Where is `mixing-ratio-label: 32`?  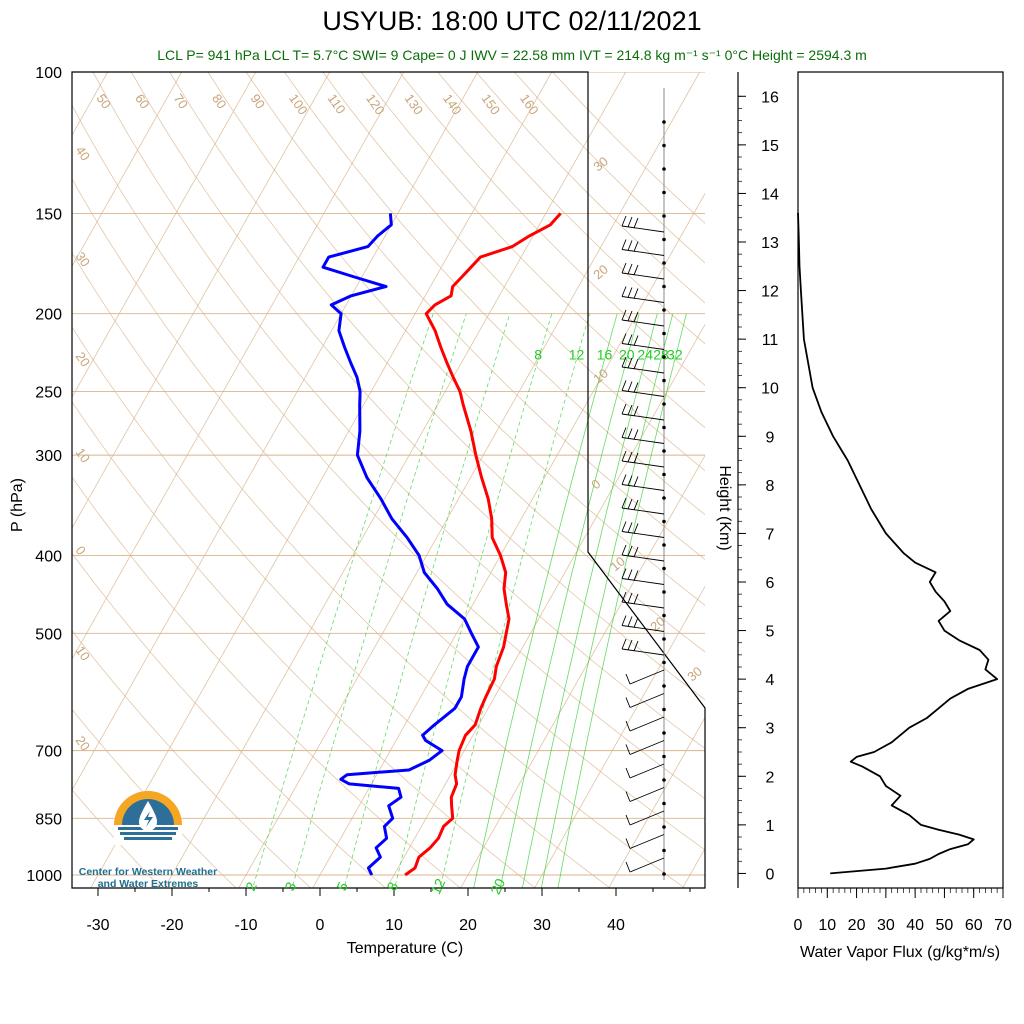
mixing-ratio-label: 32 is located at coordinates (675, 354).